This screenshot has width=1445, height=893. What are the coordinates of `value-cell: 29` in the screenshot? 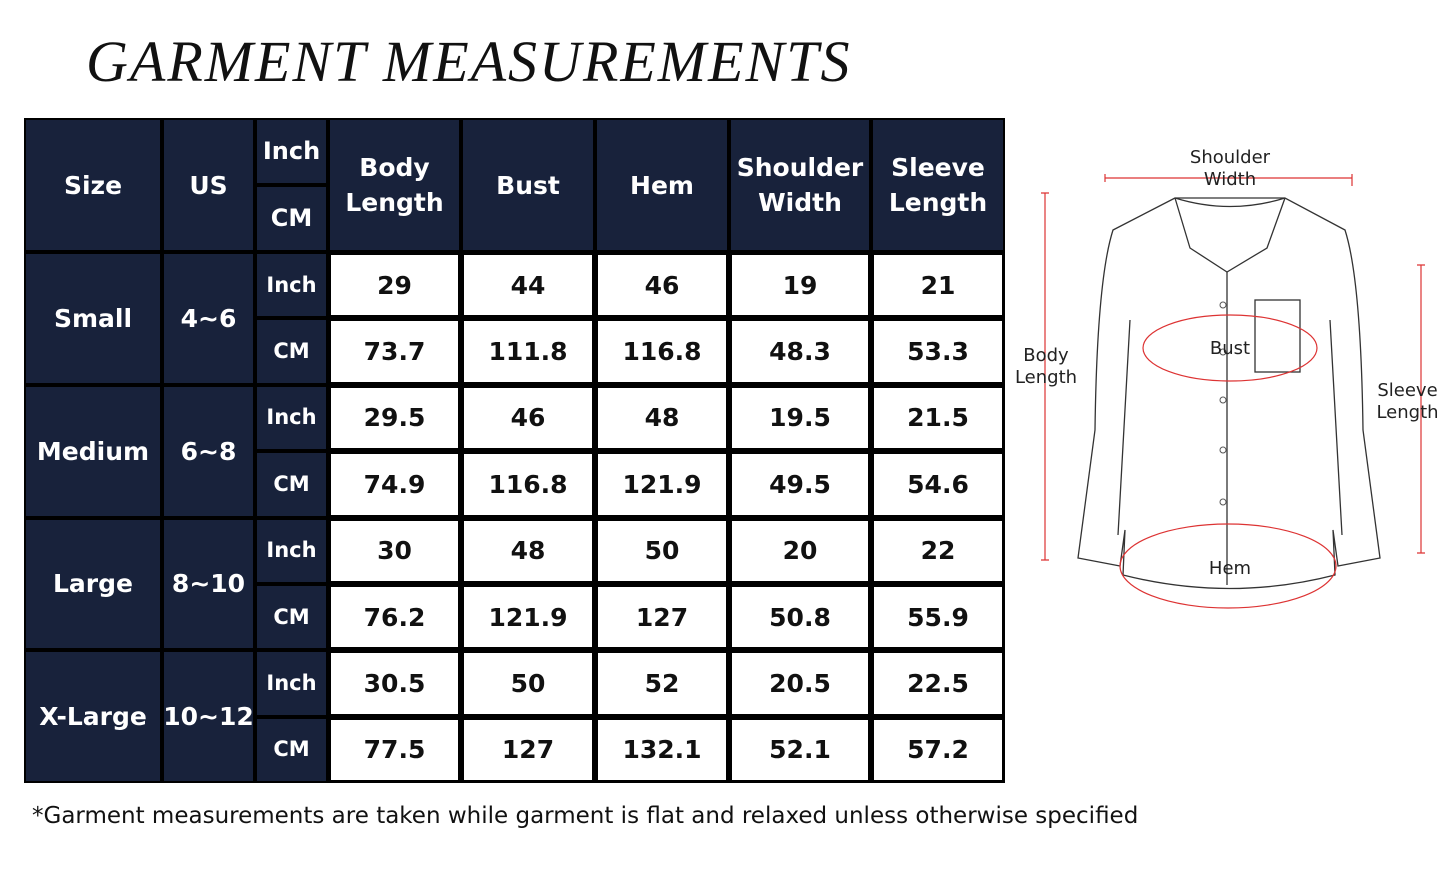 It's located at (394, 285).